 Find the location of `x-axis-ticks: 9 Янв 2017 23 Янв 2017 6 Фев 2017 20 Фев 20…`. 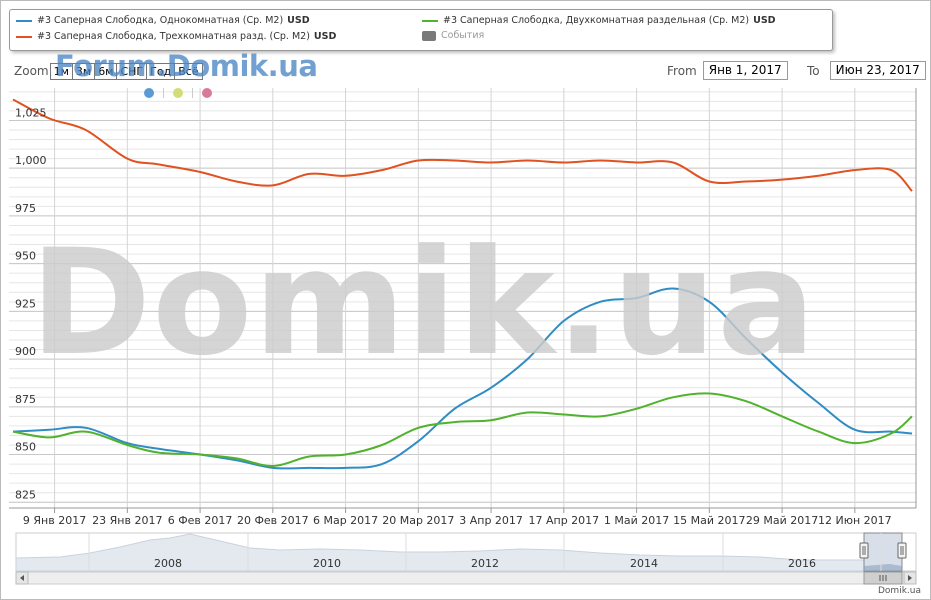

x-axis-ticks: 9 Янв 2017 23 Янв 2017 6 Фев 2017 20 Фев 20… is located at coordinates (457, 517).